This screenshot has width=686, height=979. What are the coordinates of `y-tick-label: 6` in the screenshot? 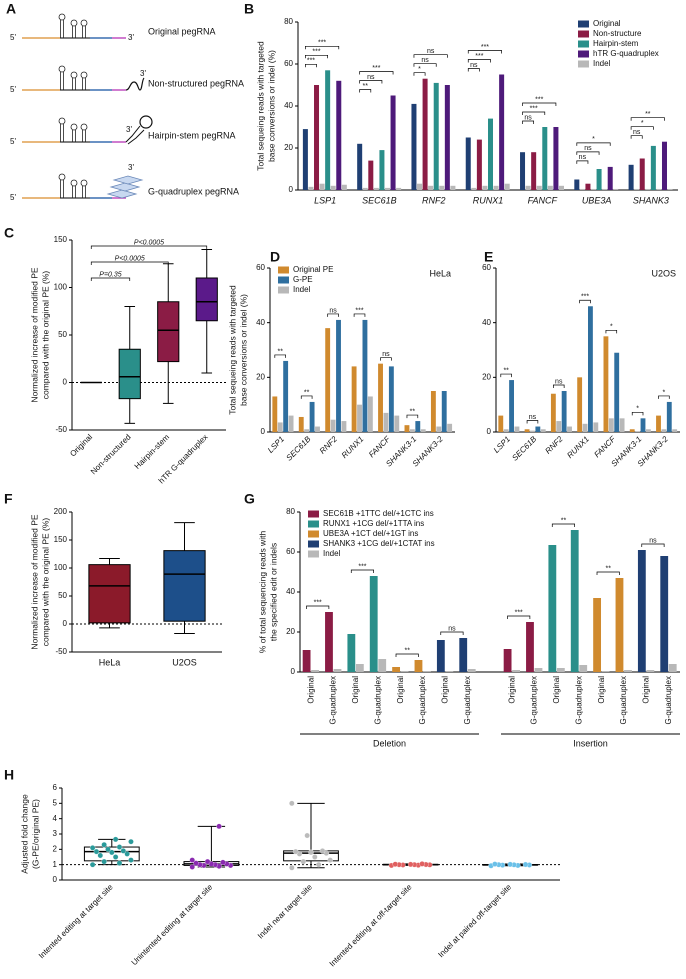 It's located at (55, 787).